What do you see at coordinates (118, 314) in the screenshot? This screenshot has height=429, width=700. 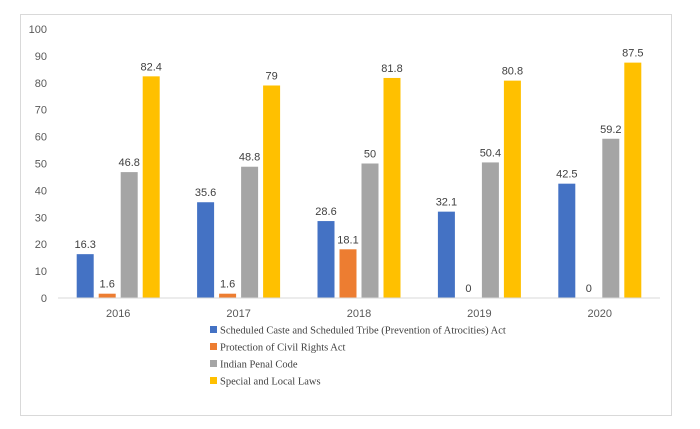 I see `x-tick-label: 2016` at bounding box center [118, 314].